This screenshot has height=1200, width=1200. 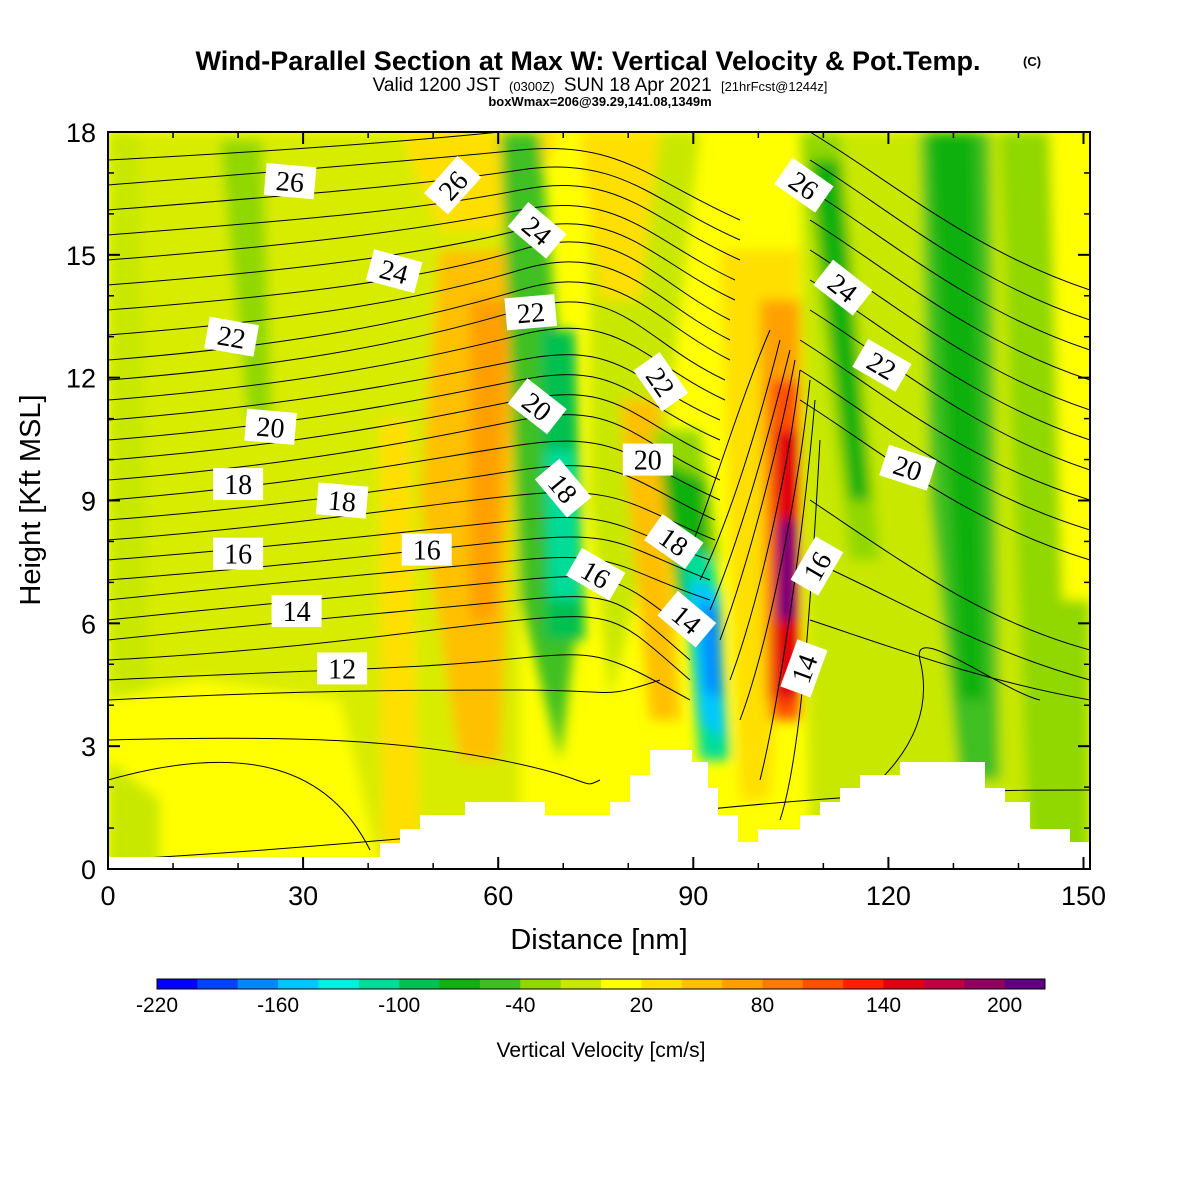 What do you see at coordinates (157, 1005) in the screenshot?
I see `colorbar-tick-label: -220` at bounding box center [157, 1005].